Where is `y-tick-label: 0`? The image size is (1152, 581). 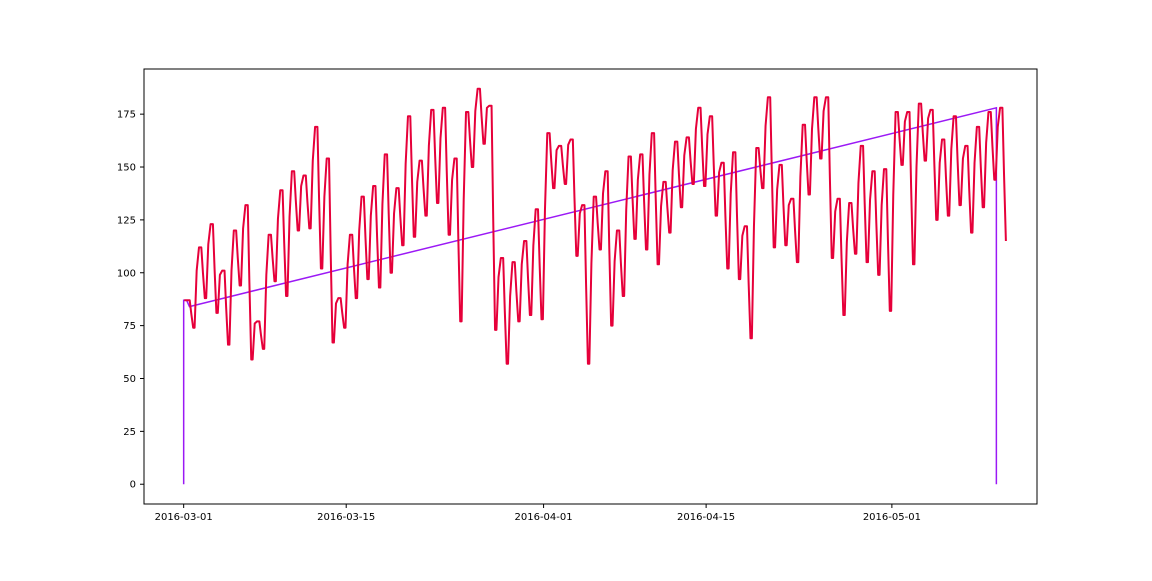 y-tick-label: 0 is located at coordinates (133, 485).